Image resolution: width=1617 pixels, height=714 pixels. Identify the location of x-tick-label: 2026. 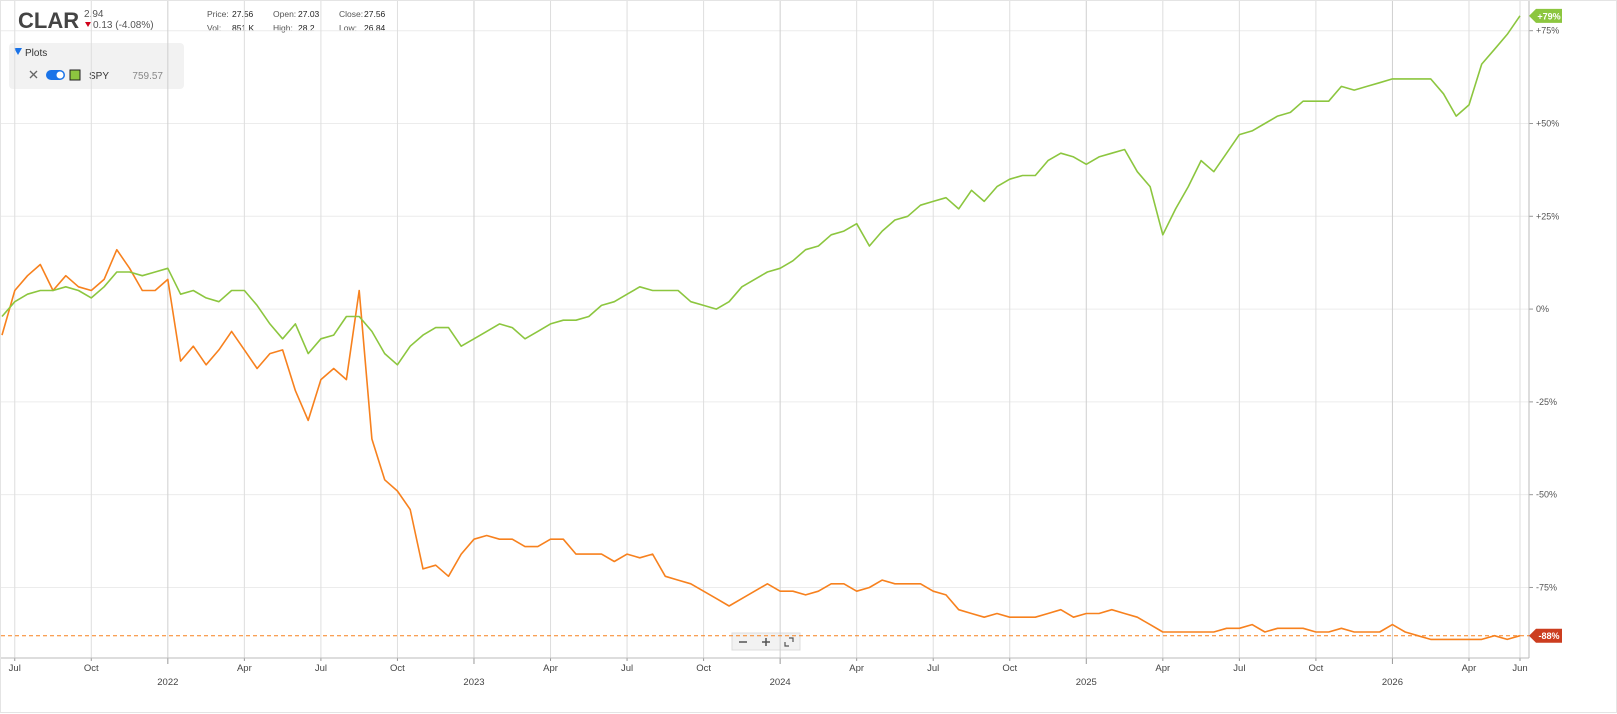
(1392, 682).